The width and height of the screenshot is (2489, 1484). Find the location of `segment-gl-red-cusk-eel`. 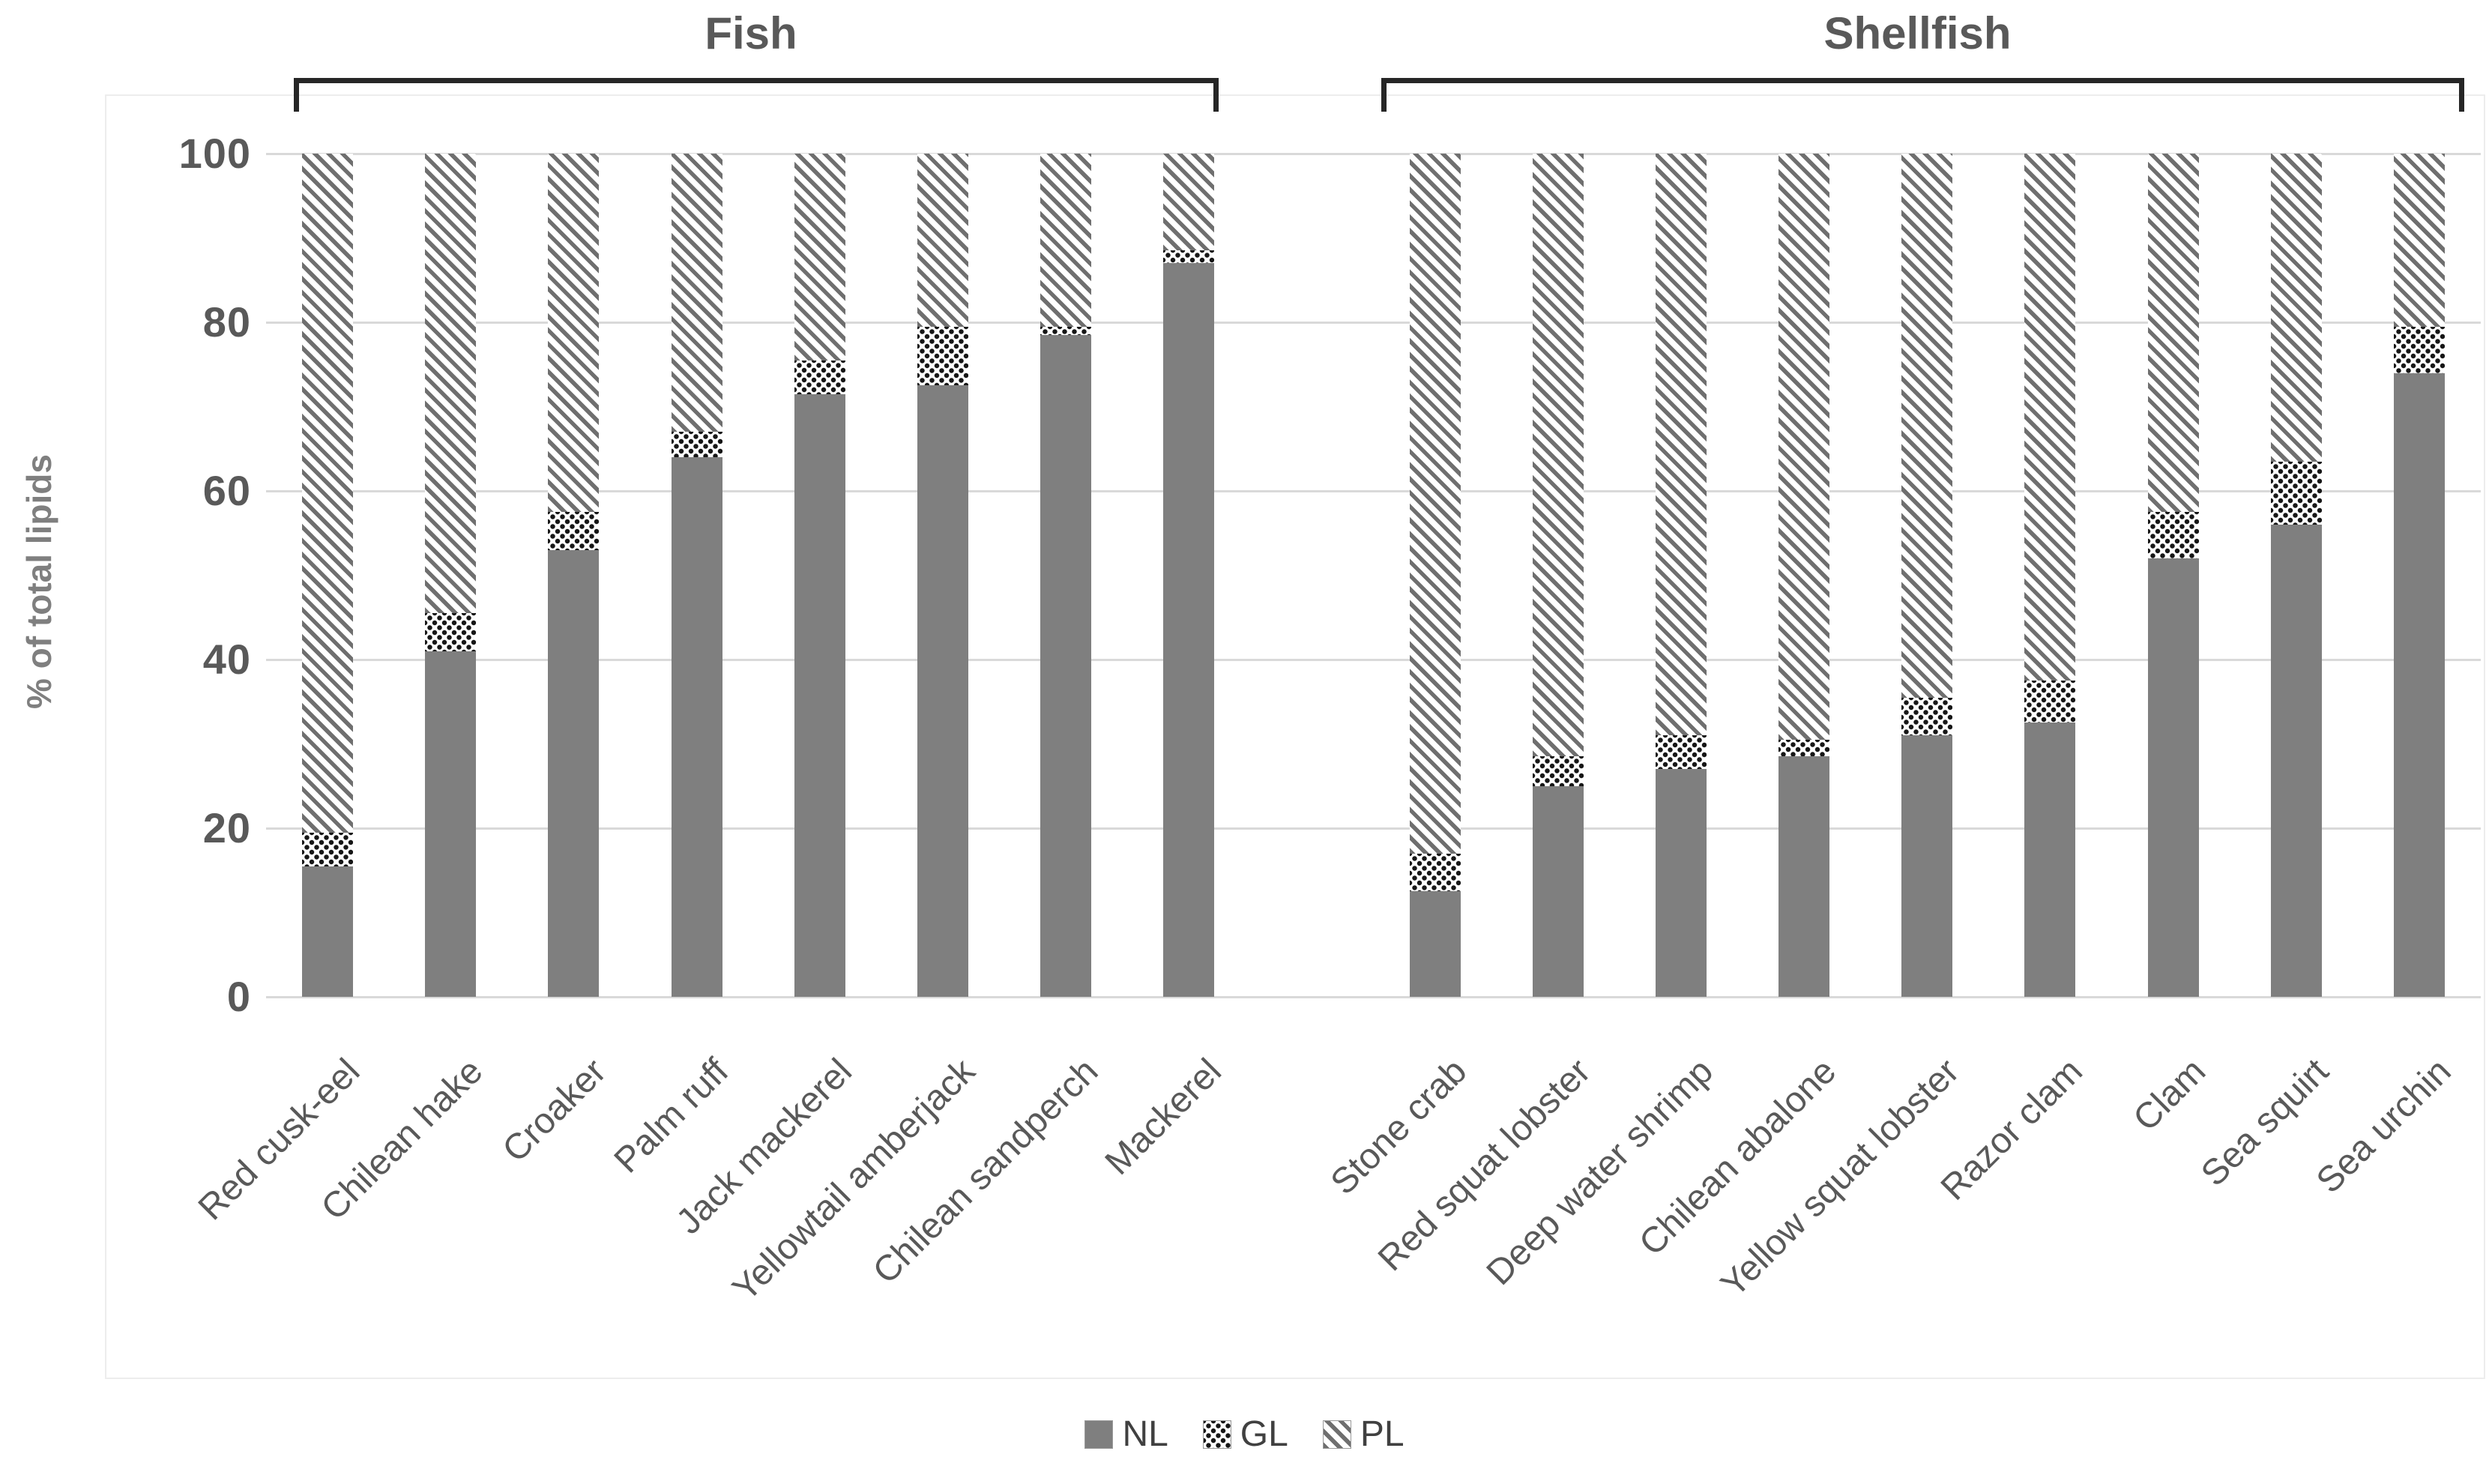

segment-gl-red-cusk-eel is located at coordinates (328, 849).